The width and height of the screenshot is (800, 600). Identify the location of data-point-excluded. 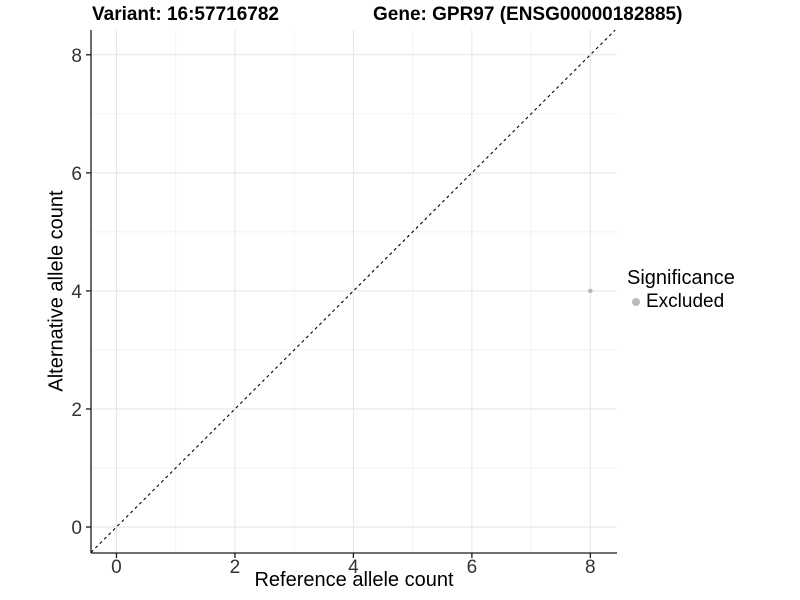
(590, 291).